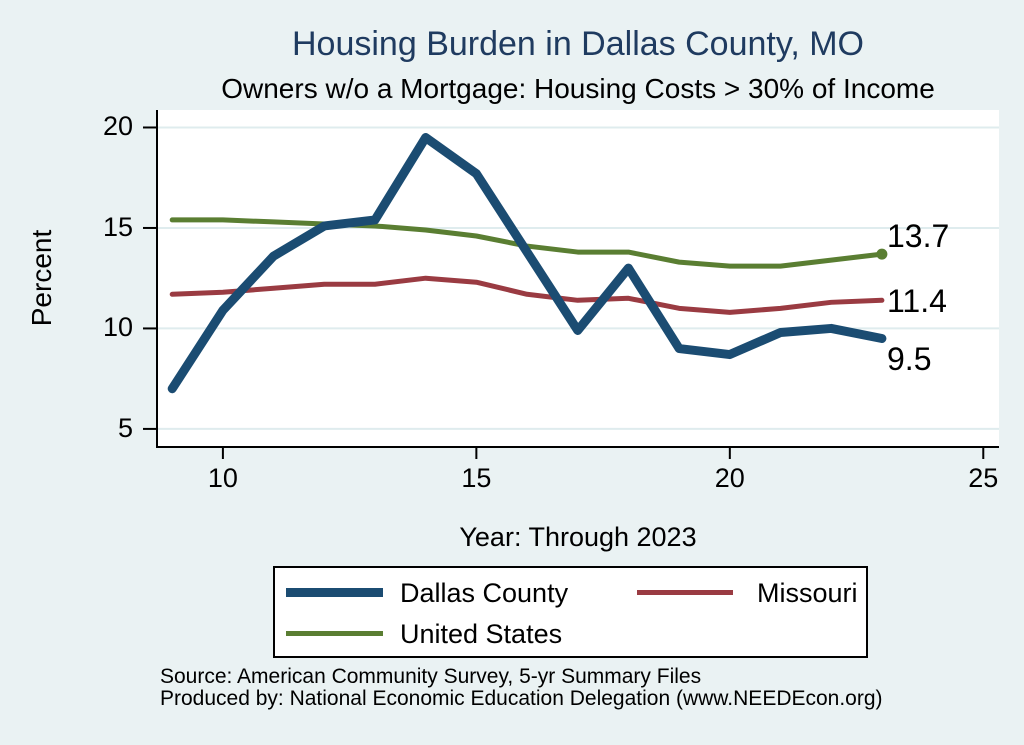  Describe the element at coordinates (570, 612) in the screenshot. I see `legend: Dallas County Missouri United States` at that location.